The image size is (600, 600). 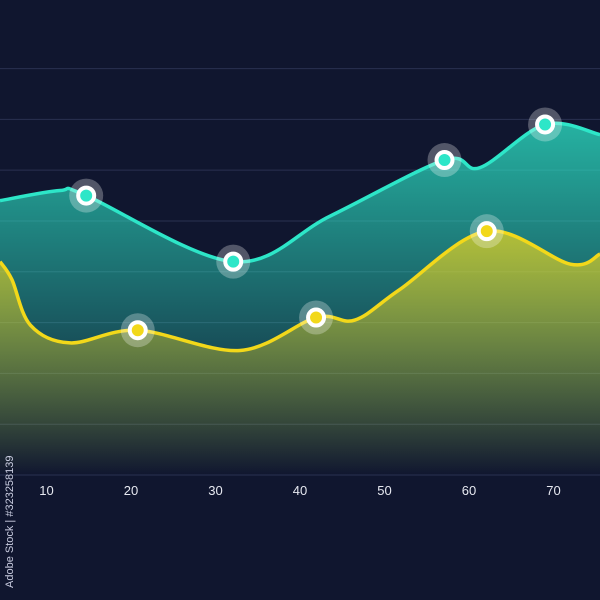 I want to click on x-tick-label: 70, so click(x=553, y=490).